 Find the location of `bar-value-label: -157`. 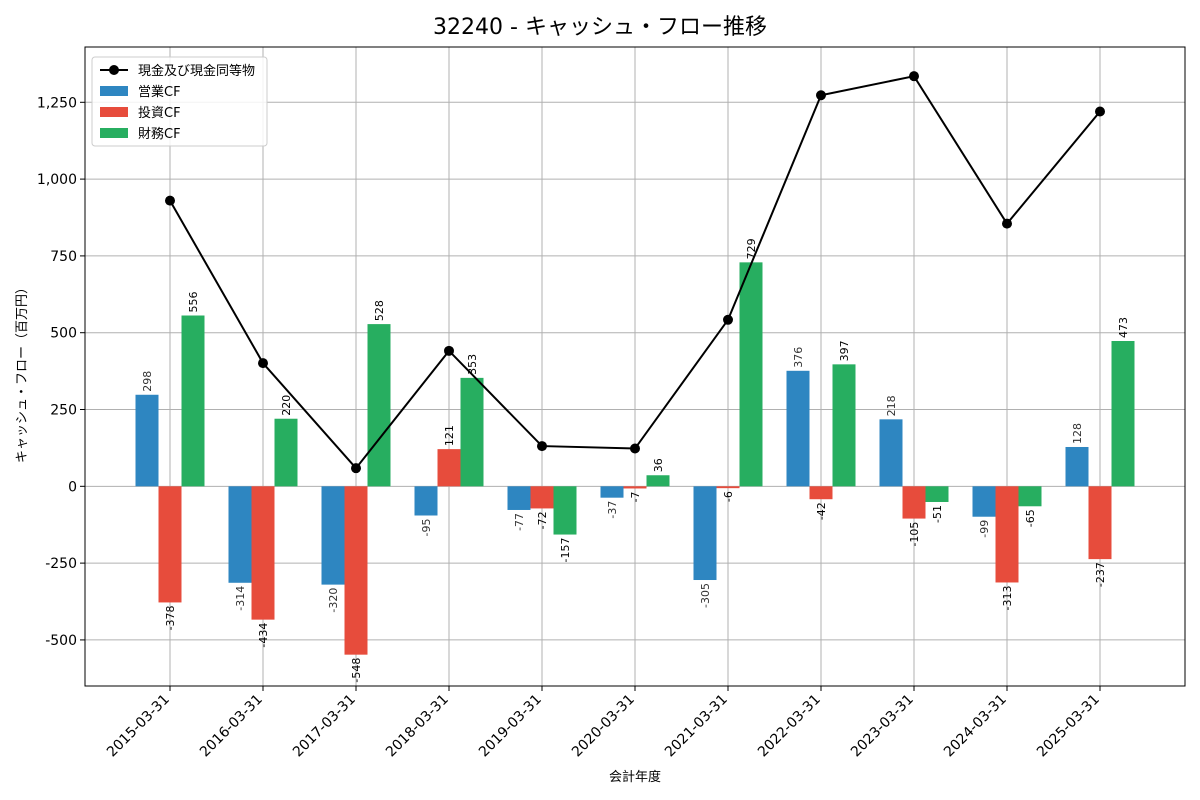

bar-value-label: -157 is located at coordinates (565, 550).